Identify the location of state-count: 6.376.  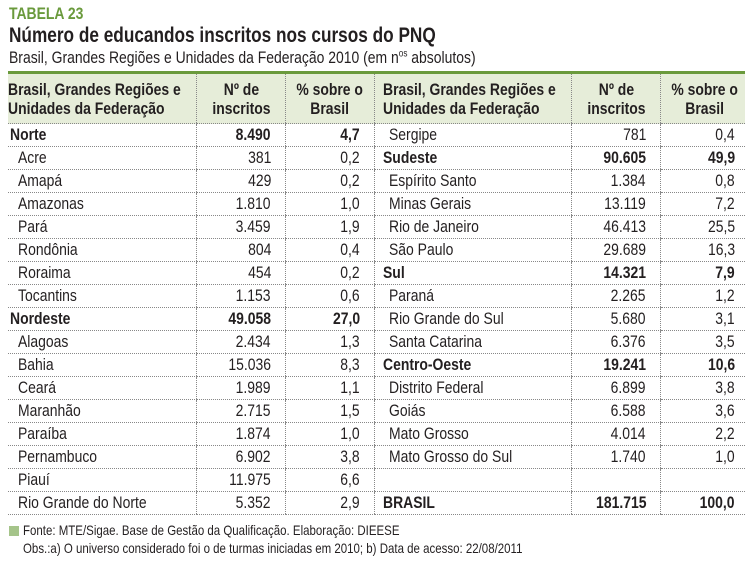
(628, 341).